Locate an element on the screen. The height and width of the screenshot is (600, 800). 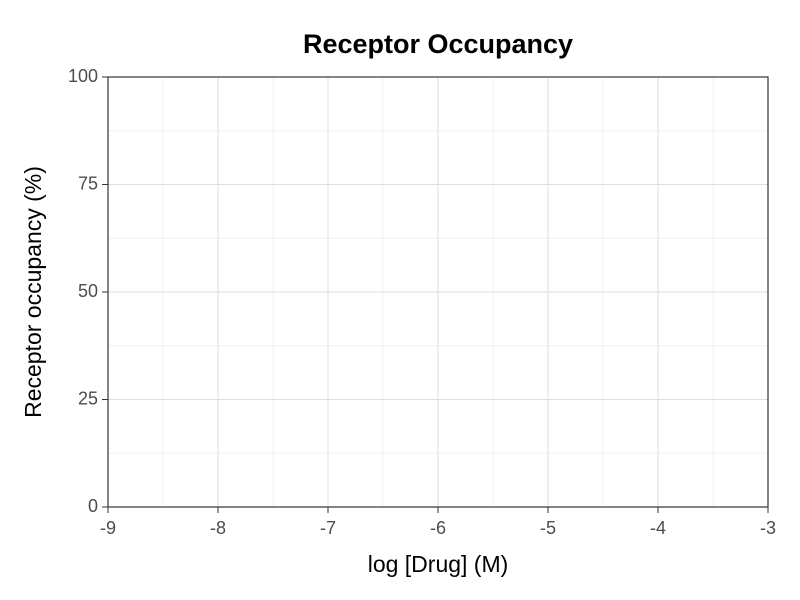
x-tick-label: -6 is located at coordinates (438, 528).